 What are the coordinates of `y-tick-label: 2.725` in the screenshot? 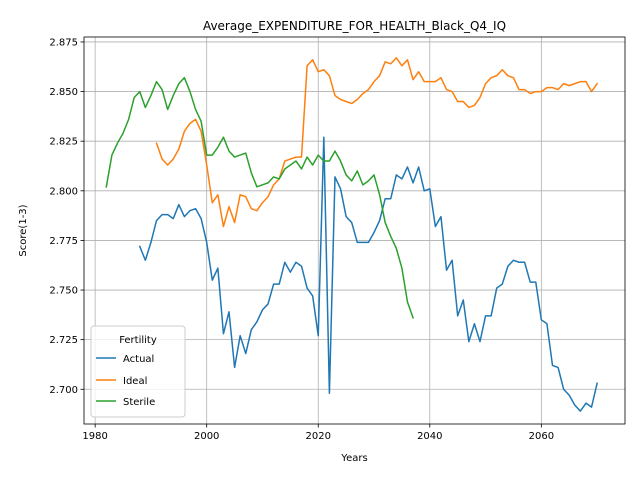 It's located at (63, 340).